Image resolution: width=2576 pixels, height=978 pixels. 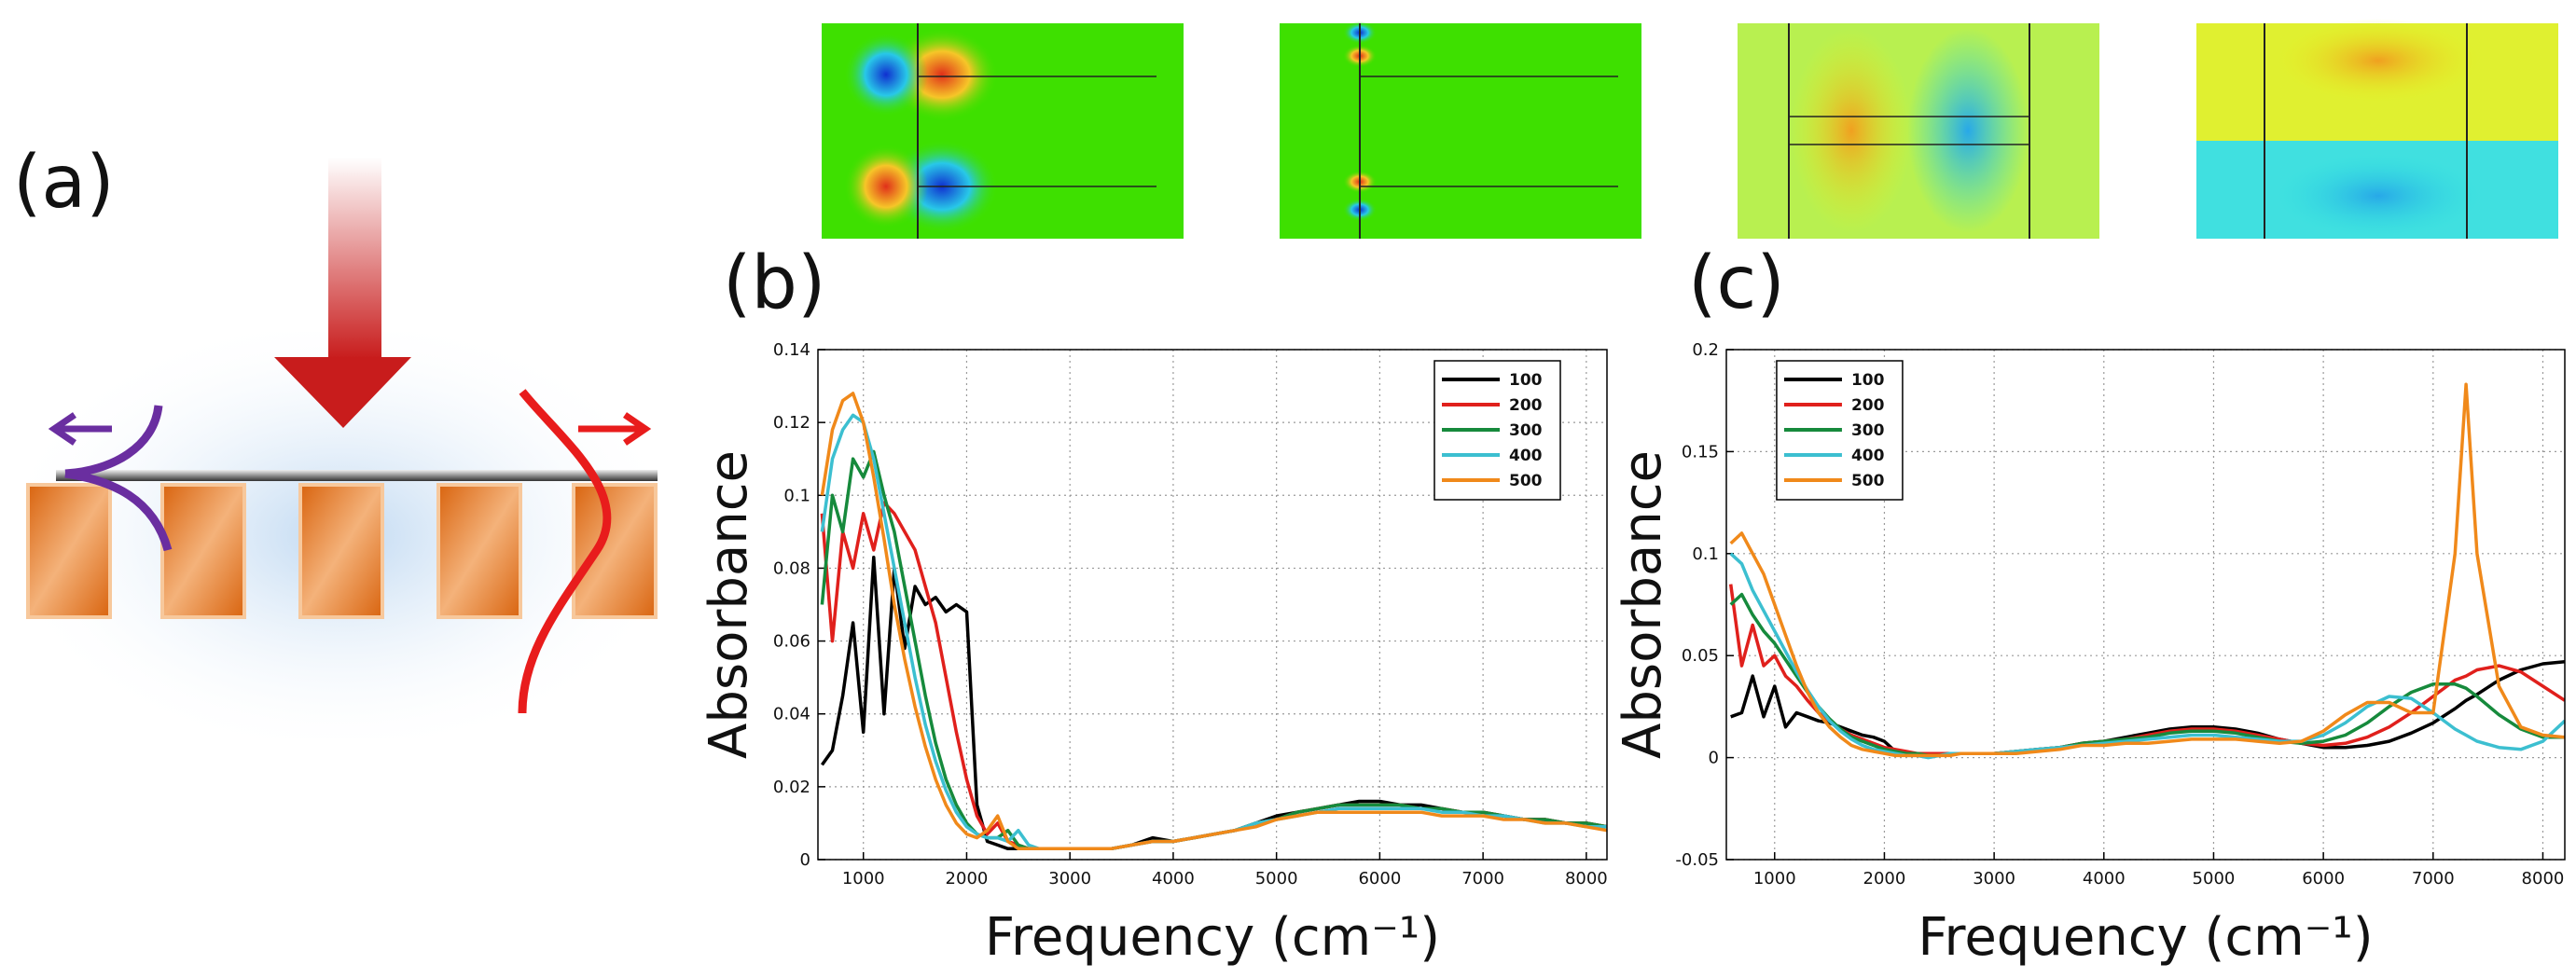 I want to click on y-tick-label: 0.12, so click(x=791, y=423).